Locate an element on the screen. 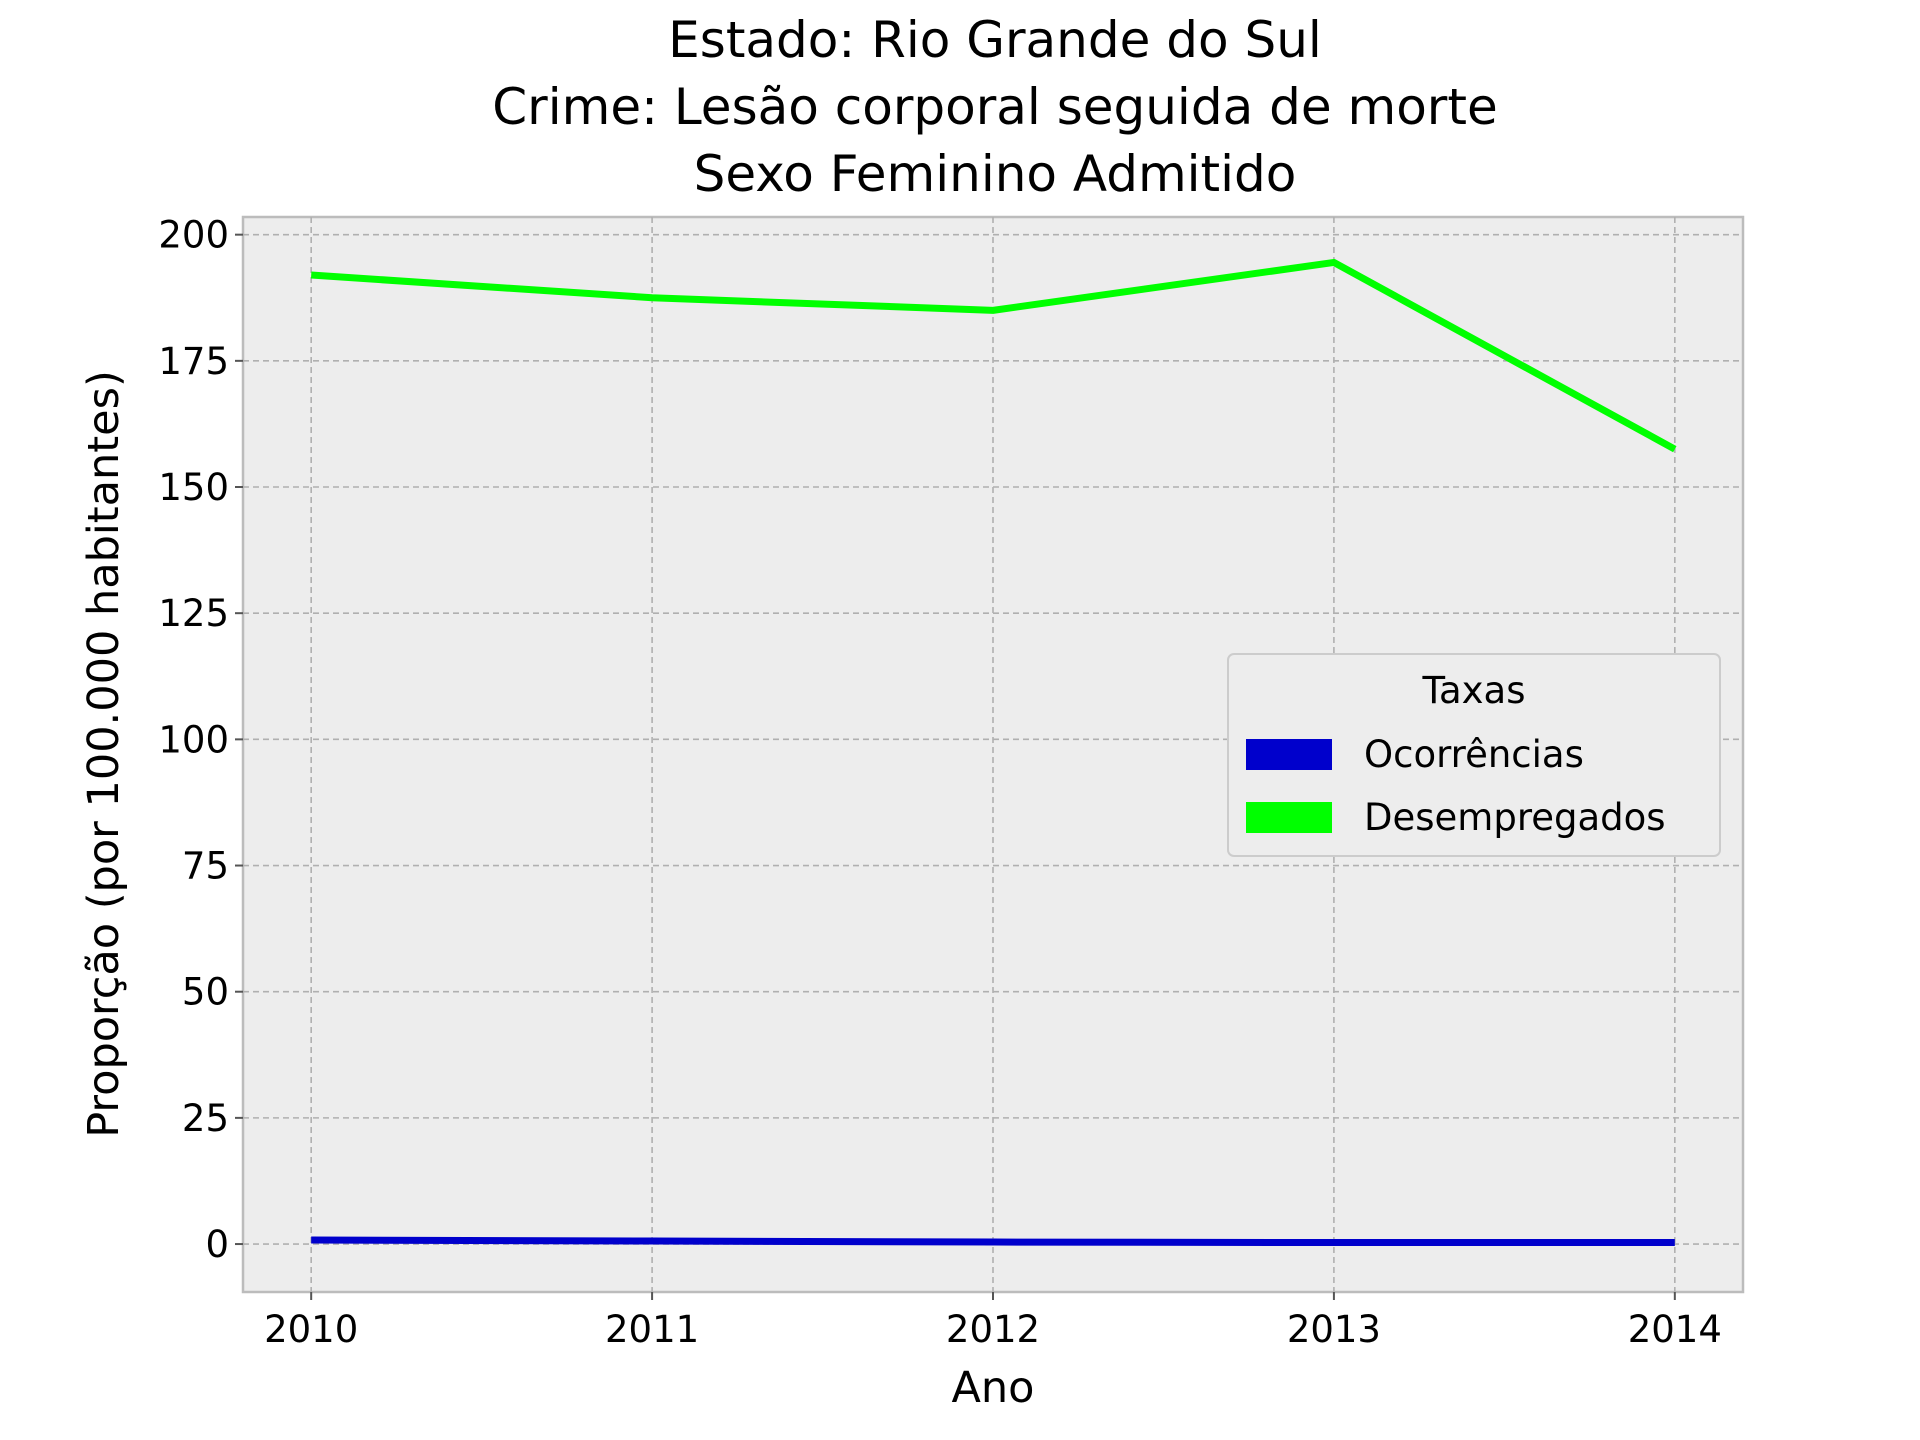 This screenshot has width=1920, height=1440. title-line-2: Crime: Lesão corporal seguida de morte is located at coordinates (994, 107).